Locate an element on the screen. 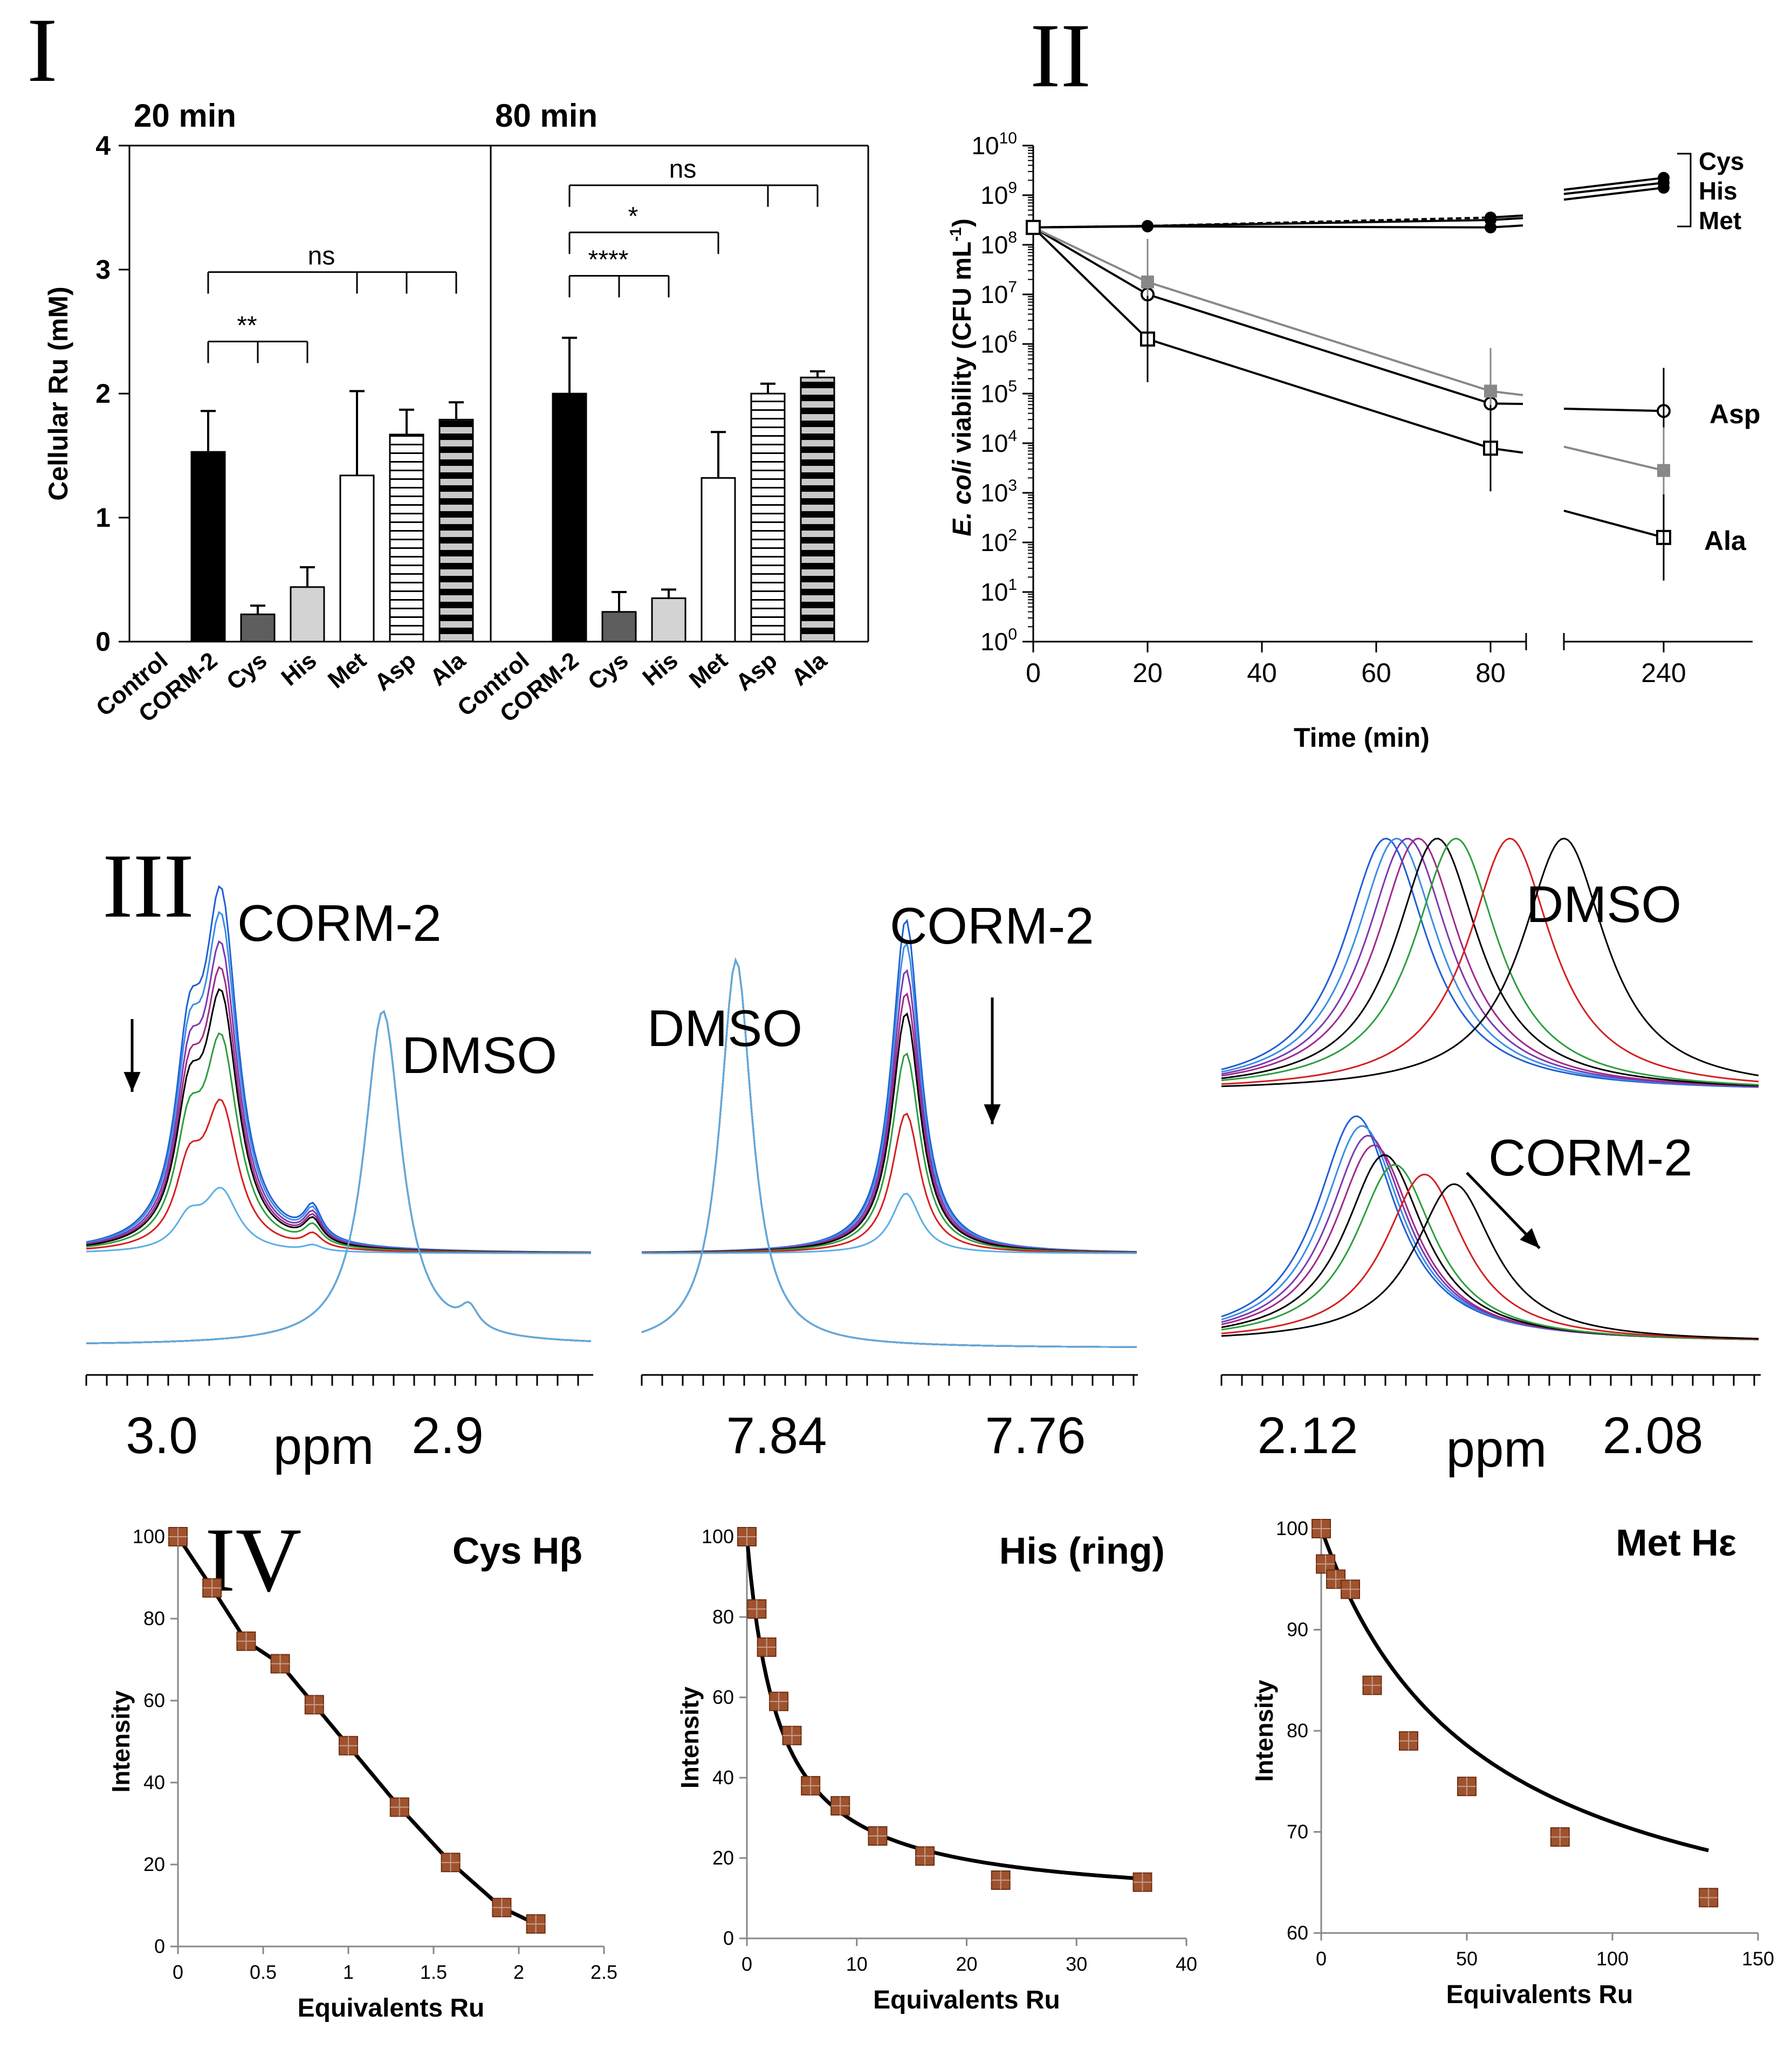  x-tick-label: 40 is located at coordinates (1186, 1964).